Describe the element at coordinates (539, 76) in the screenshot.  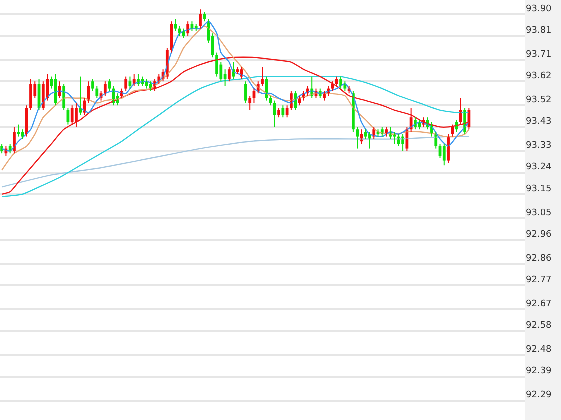
I see `y-tick-label: 93.62` at that location.